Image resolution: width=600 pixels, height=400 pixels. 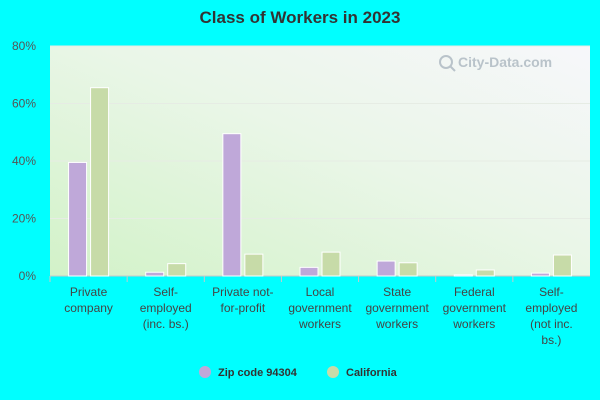 What do you see at coordinates (452, 68) in the screenshot?
I see `watermark-magnifier-handle` at bounding box center [452, 68].